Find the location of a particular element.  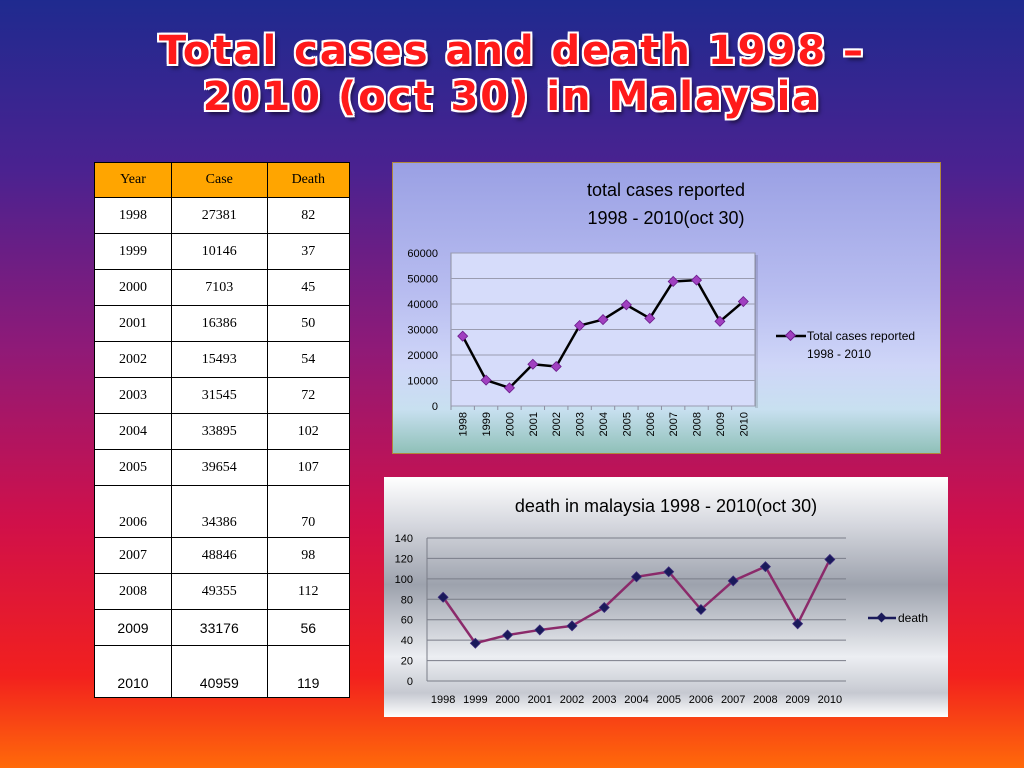

table-row: 2006 34386 70 is located at coordinates (222, 511).